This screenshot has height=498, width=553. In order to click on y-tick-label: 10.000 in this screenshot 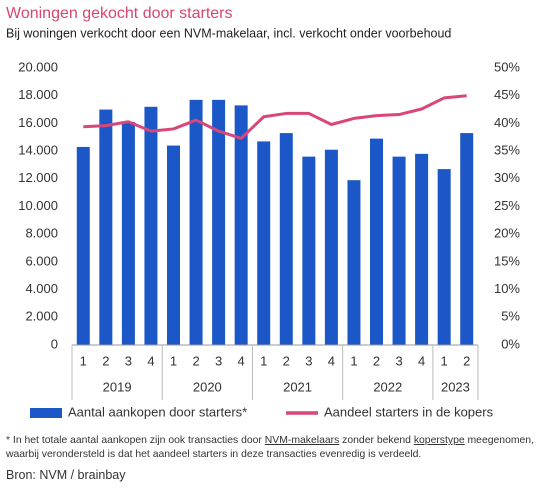, I will do `click(38, 205)`.